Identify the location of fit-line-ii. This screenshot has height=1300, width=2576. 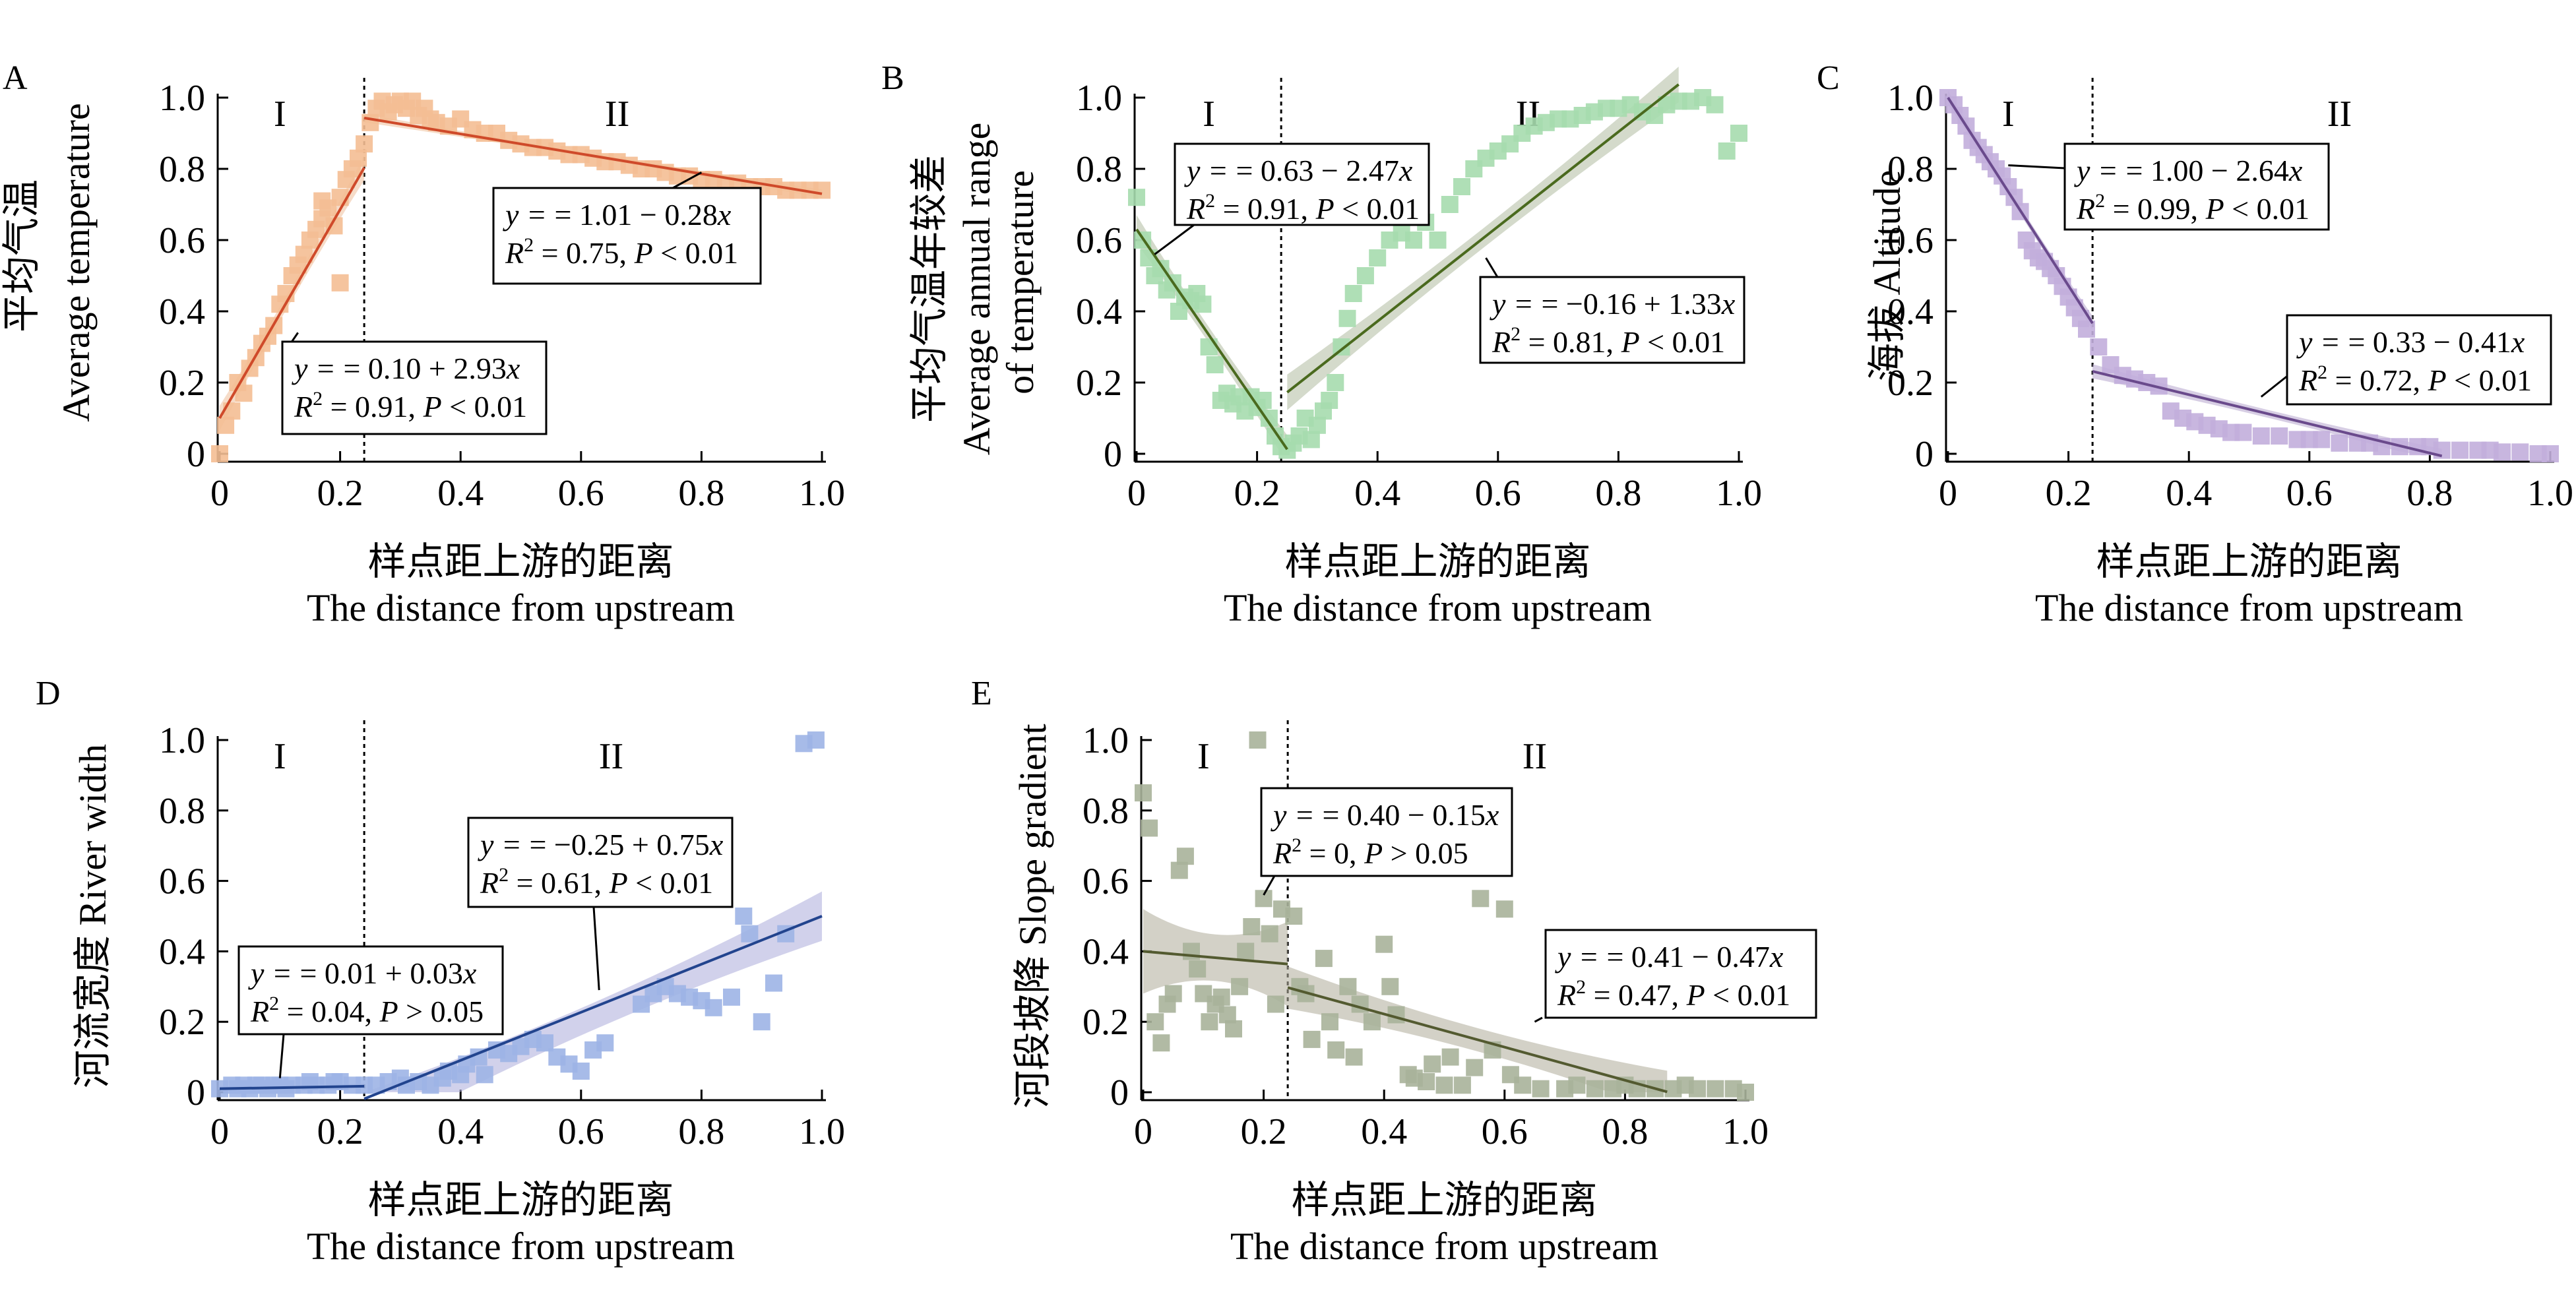
(2267, 413).